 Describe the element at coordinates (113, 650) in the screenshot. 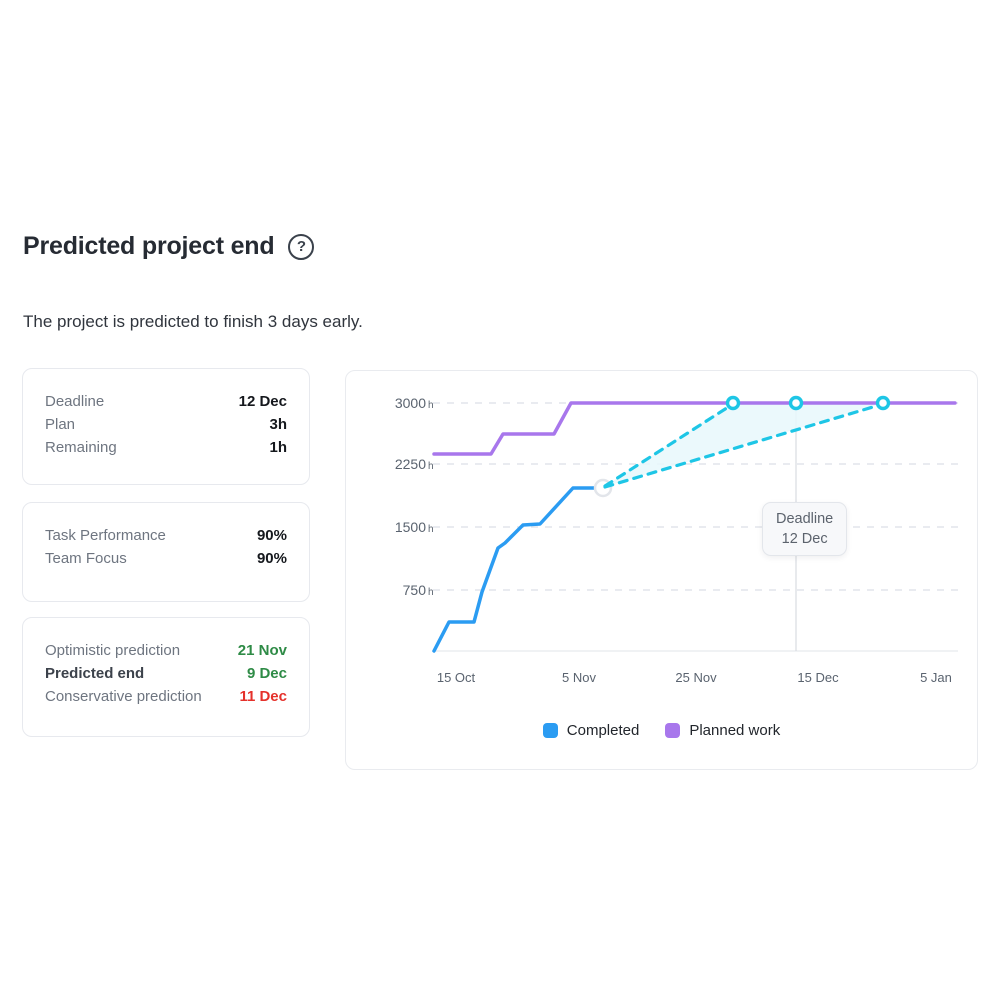

I see `optimistic-prediction-label: Optimistic prediction` at that location.